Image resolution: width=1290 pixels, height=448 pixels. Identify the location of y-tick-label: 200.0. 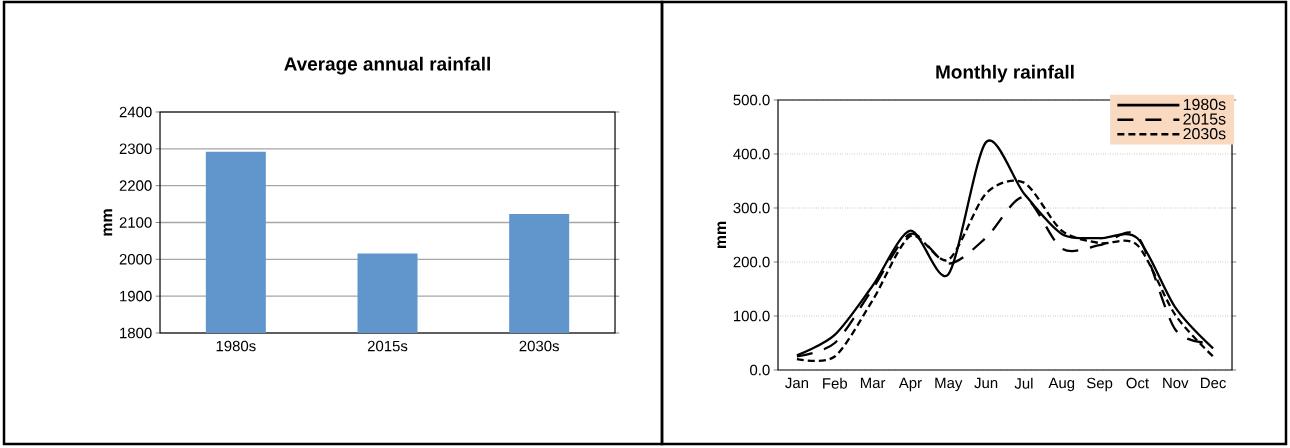
(751, 262).